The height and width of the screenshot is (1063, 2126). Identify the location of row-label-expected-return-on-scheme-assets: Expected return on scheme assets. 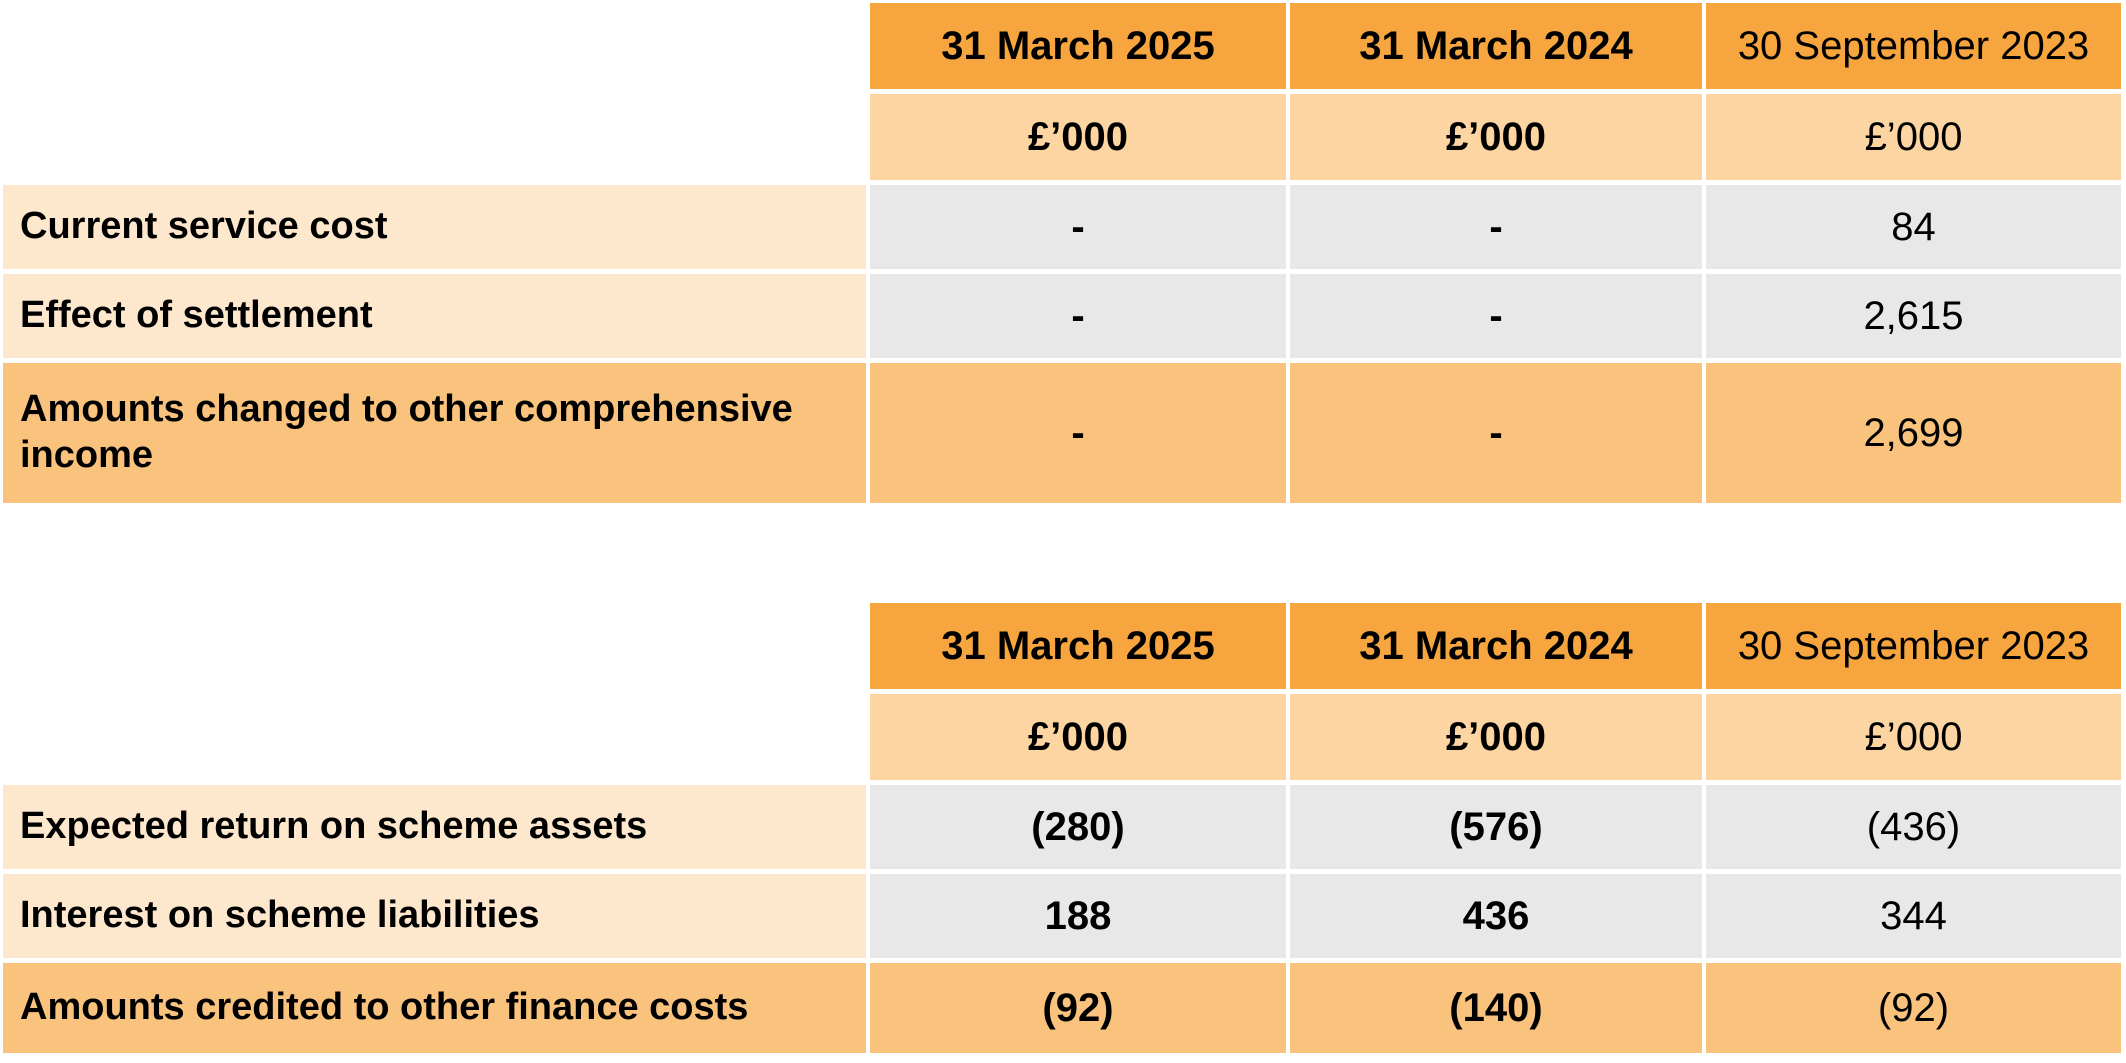
(434, 827).